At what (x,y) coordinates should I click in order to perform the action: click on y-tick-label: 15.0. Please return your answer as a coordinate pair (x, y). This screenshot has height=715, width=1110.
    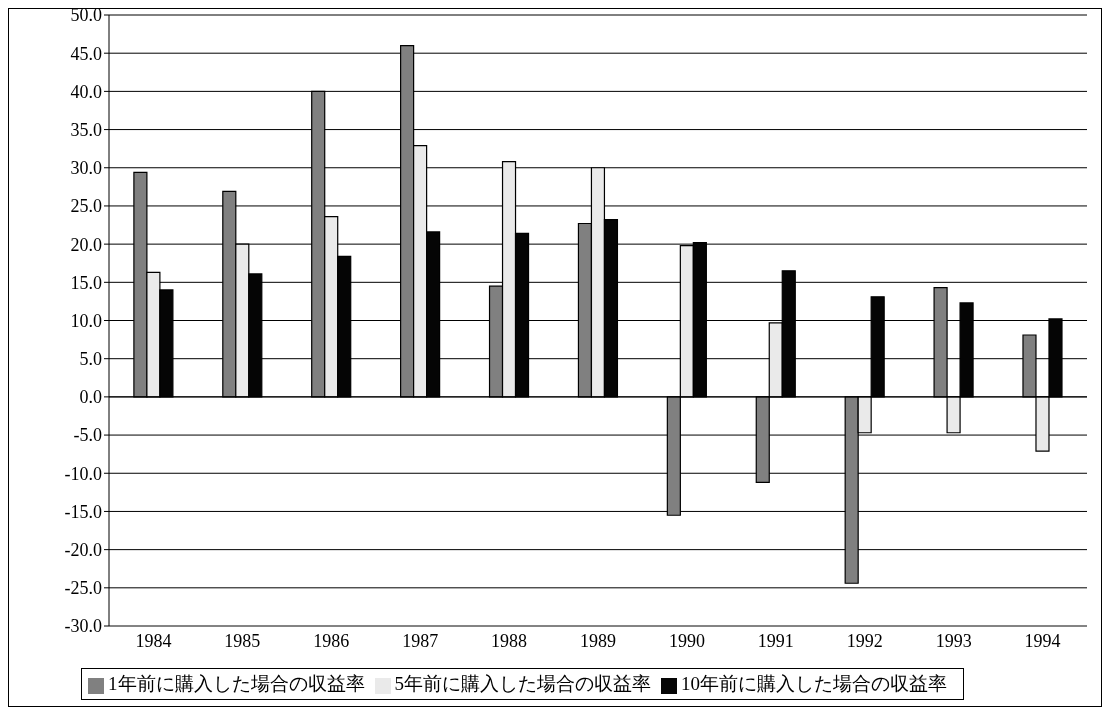
    Looking at the image, I should click on (86, 282).